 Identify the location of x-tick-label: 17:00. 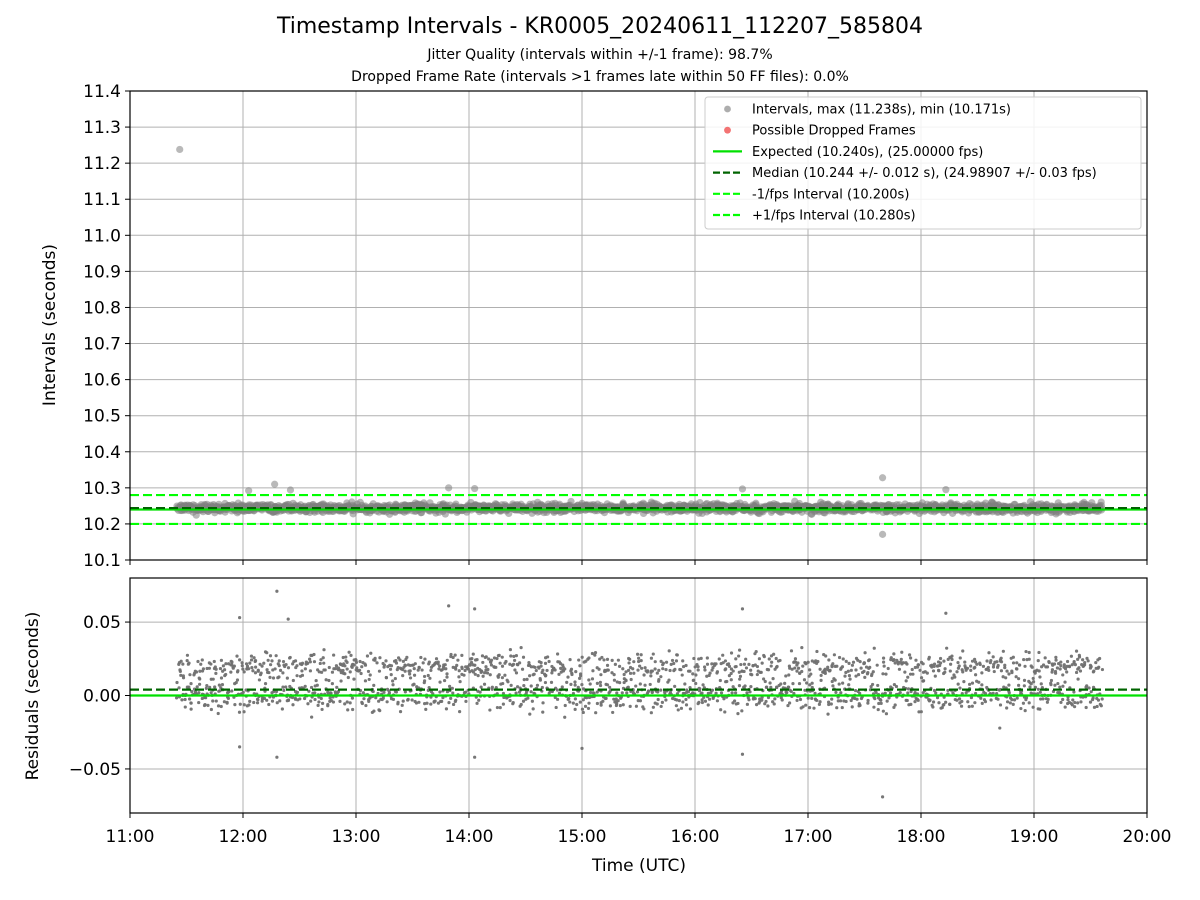
(808, 837).